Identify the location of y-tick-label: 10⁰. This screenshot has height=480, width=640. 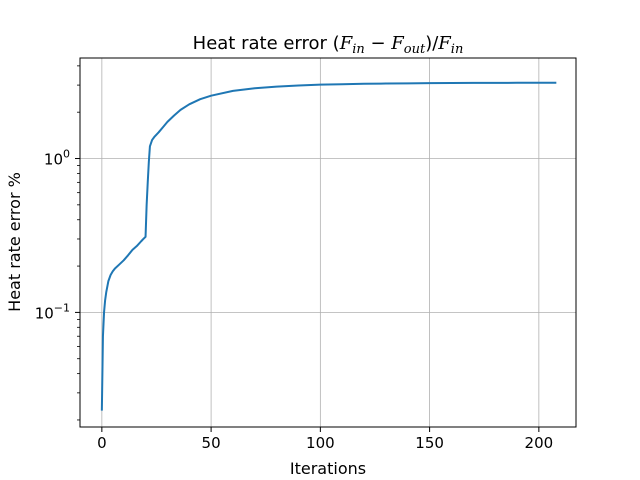
(57, 158).